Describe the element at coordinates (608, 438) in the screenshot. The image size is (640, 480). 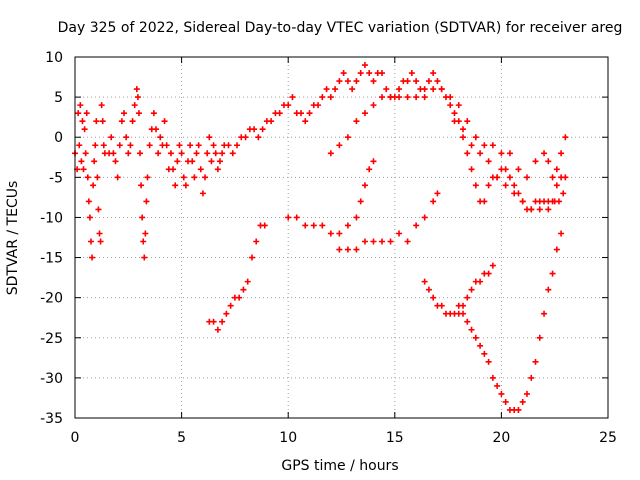
I see `x-tick-label: 25` at that location.